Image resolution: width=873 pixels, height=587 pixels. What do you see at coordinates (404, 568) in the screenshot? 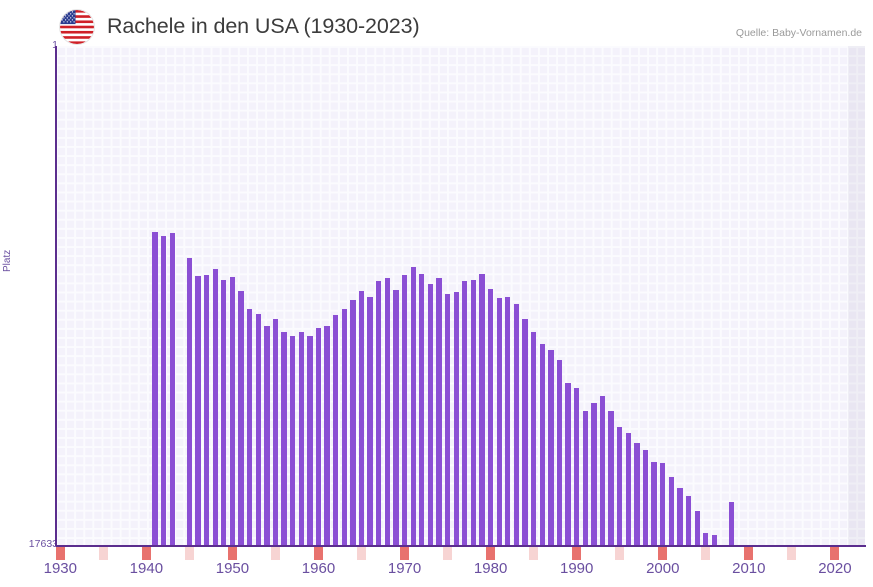
I see `x-axis-tick-label: 1970` at bounding box center [404, 568].